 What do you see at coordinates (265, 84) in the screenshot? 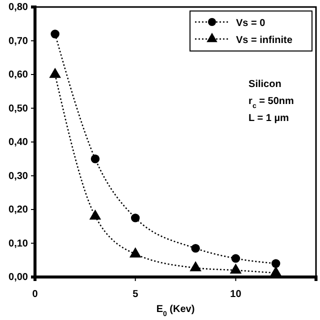
I see `annotation: Silicon` at bounding box center [265, 84].